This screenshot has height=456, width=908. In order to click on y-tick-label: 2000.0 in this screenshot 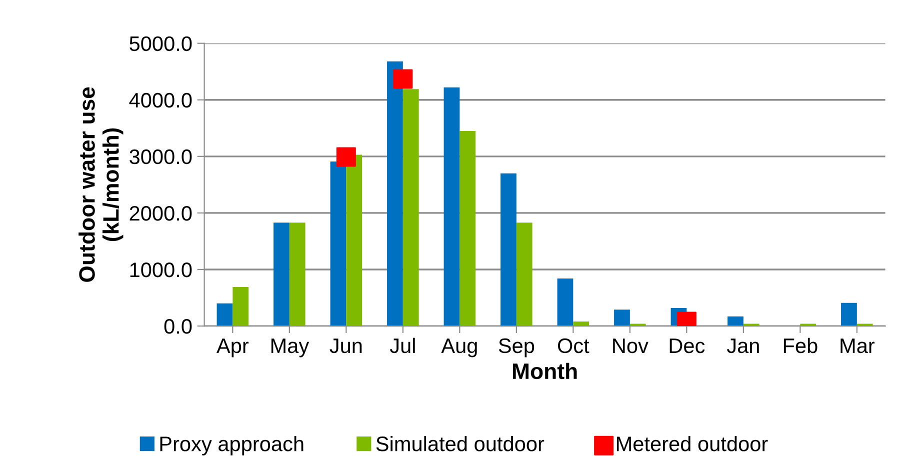, I will do `click(161, 213)`.